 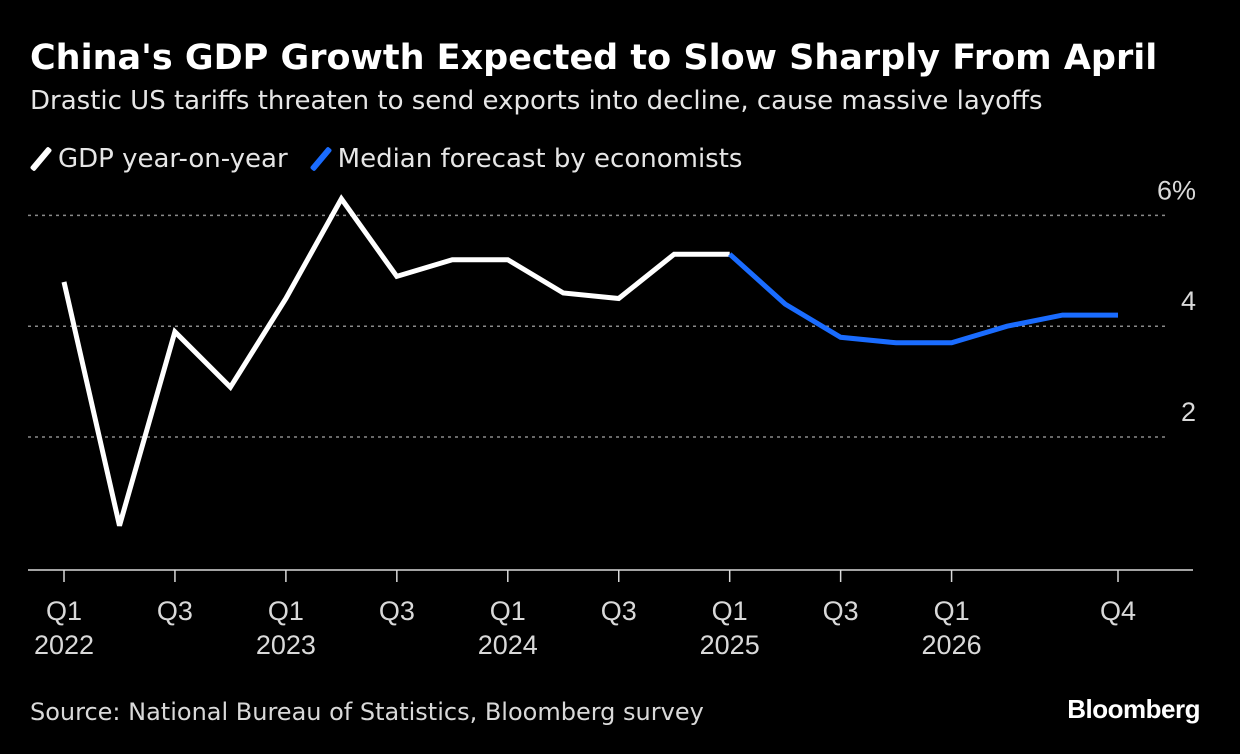 I want to click on legend-label-gdp: GDP year-on-year, so click(x=173, y=159).